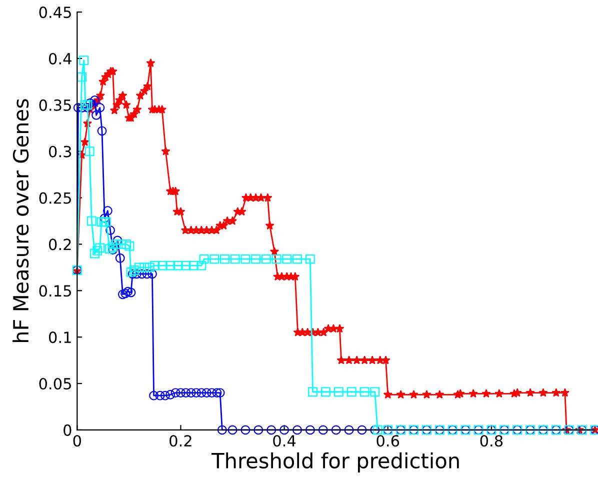  Describe the element at coordinates (77, 441) in the screenshot. I see `x-tick-label: 0` at that location.